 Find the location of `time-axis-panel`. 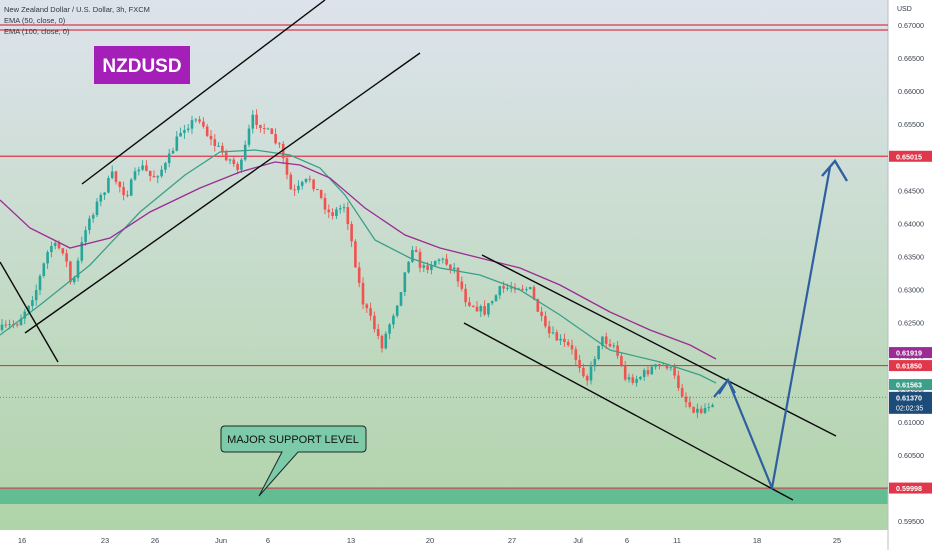

time-axis-panel is located at coordinates (444, 540).